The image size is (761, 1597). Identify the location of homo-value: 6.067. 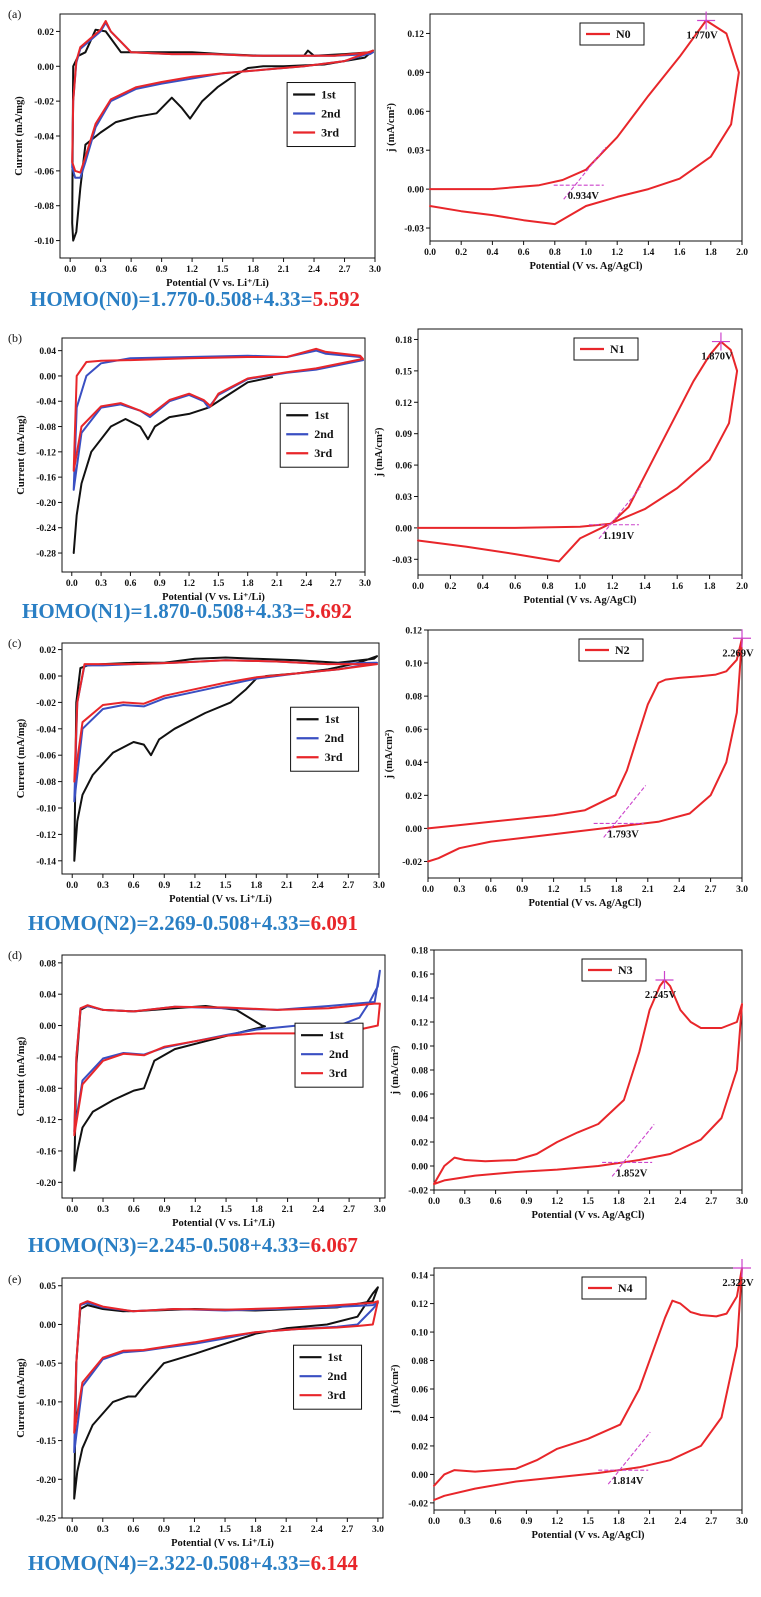
(334, 1245).